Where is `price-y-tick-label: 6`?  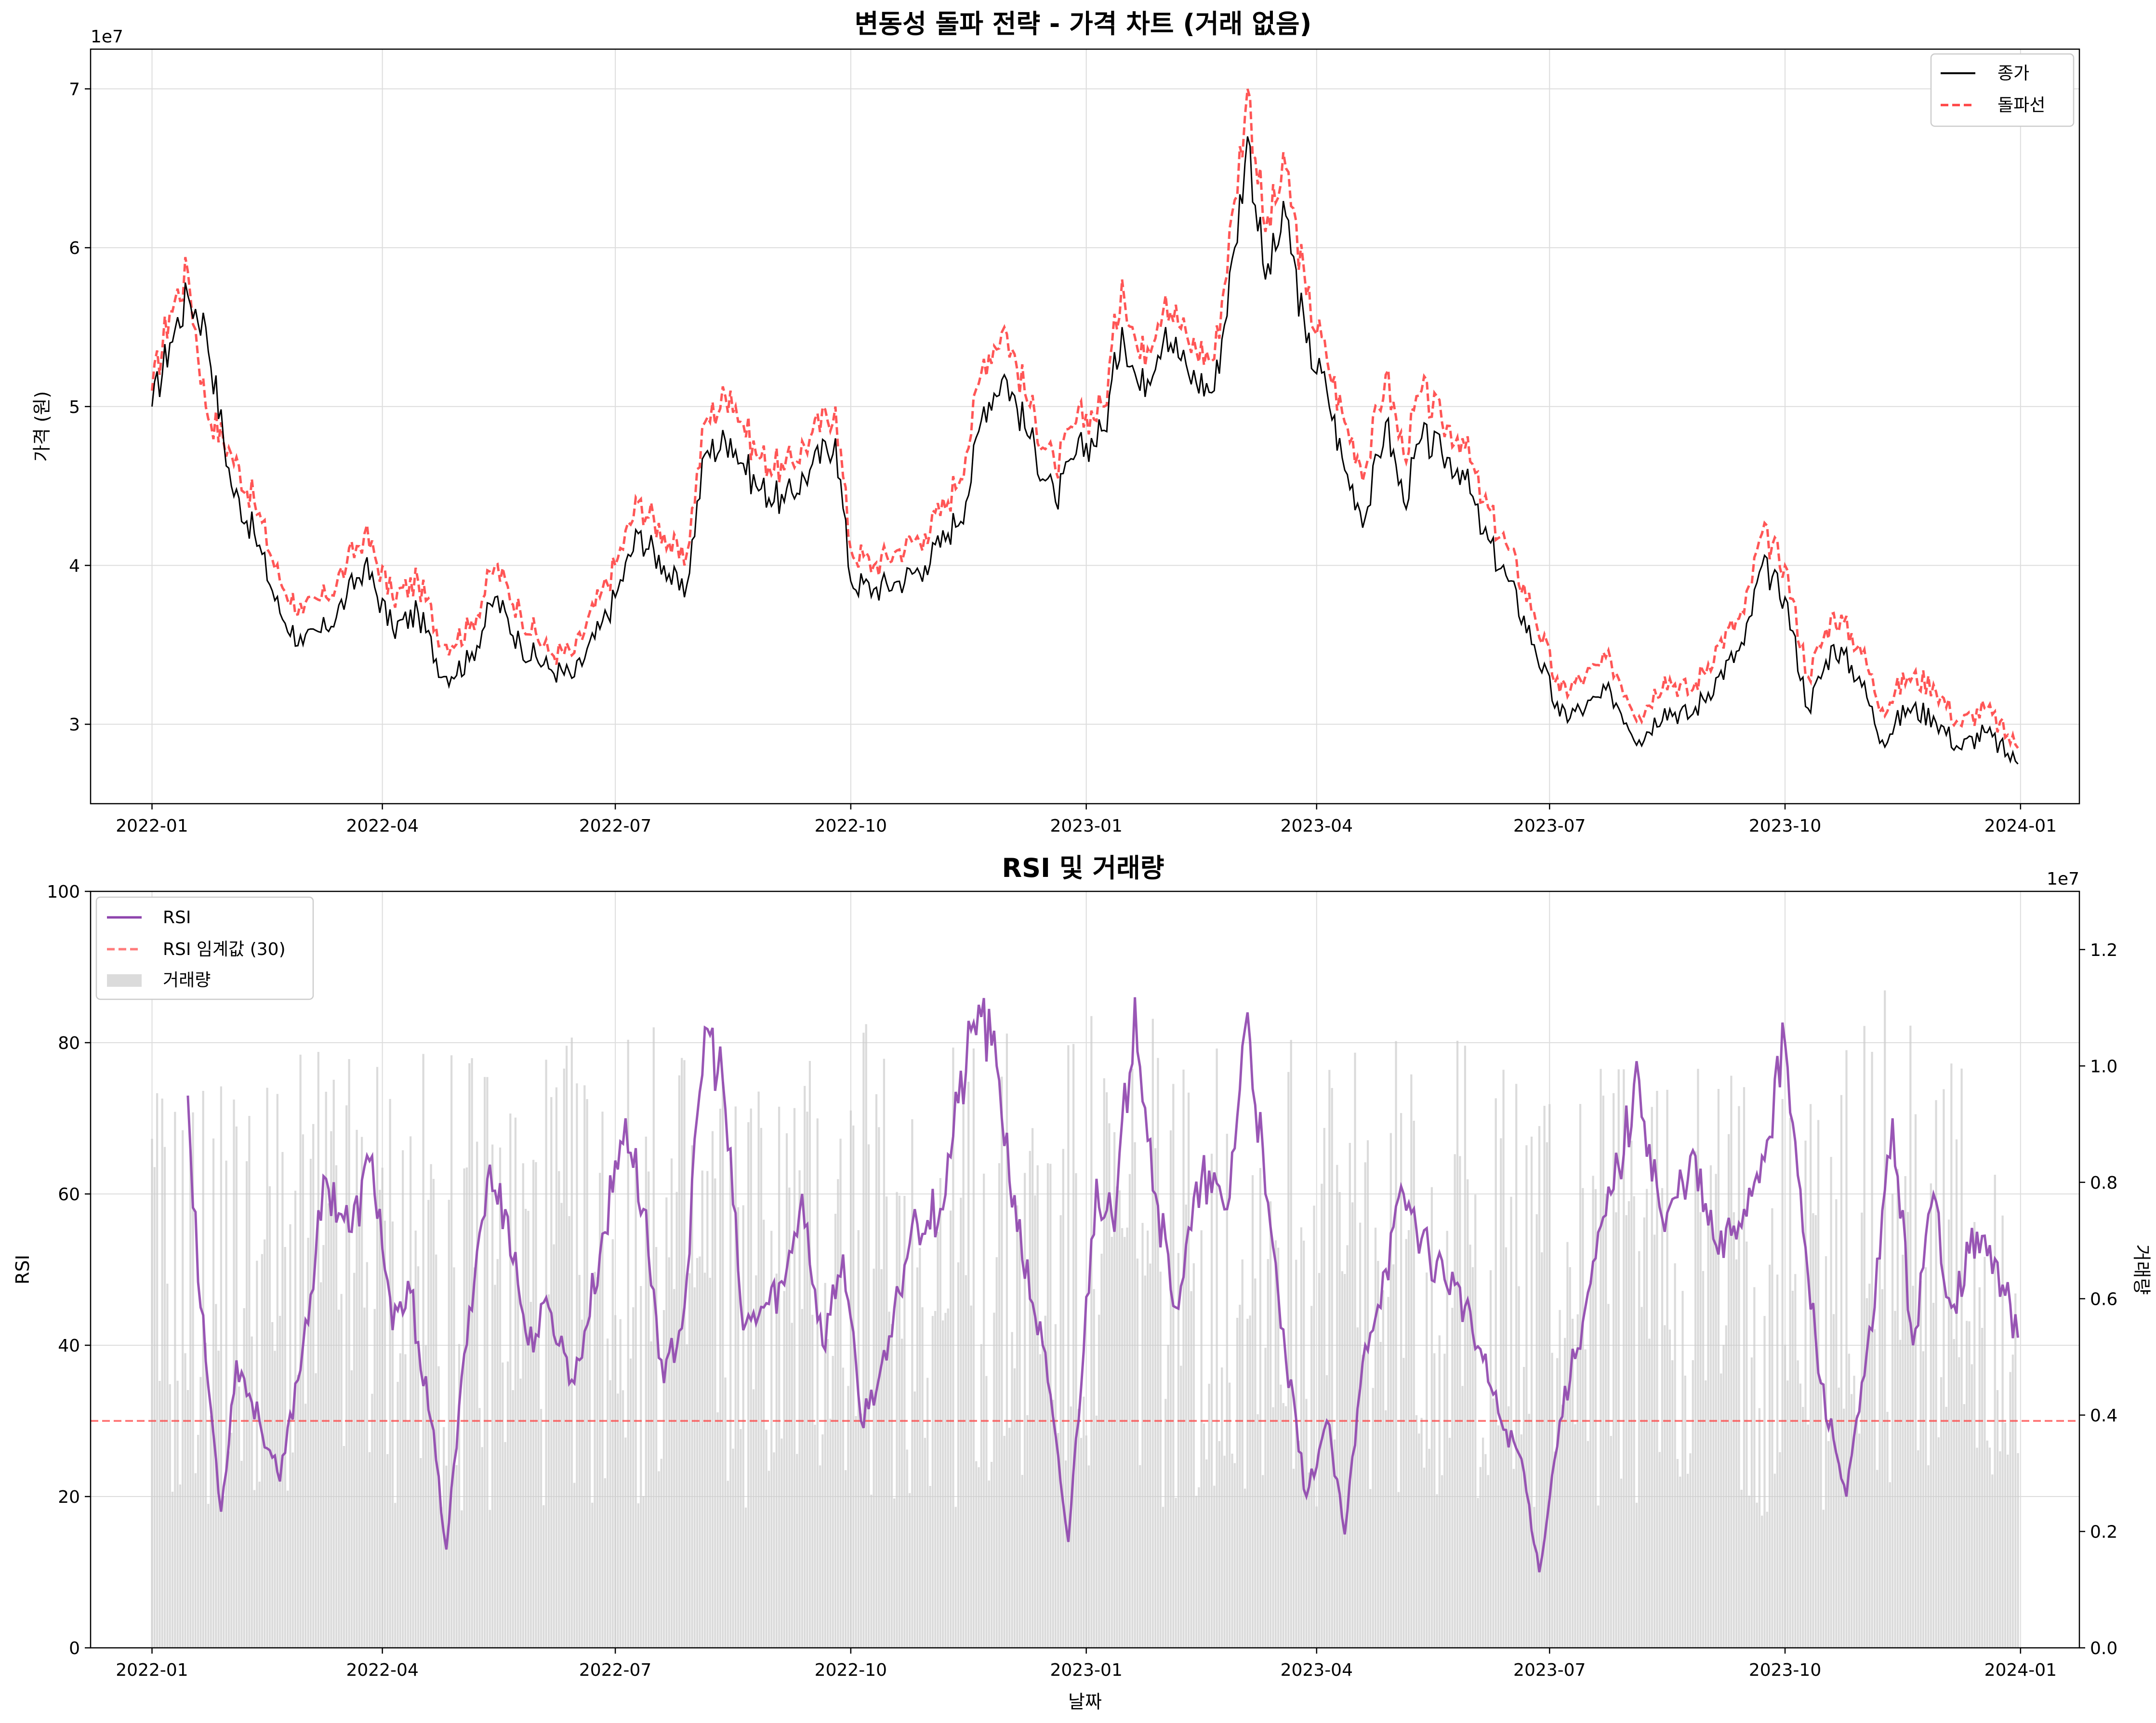 price-y-tick-label: 6 is located at coordinates (74, 248).